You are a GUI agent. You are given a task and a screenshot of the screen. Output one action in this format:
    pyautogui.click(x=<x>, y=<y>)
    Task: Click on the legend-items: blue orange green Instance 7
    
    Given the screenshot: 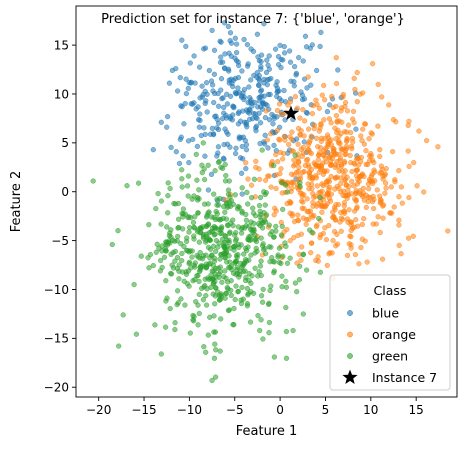 What is the action you would take?
    pyautogui.click(x=389, y=345)
    